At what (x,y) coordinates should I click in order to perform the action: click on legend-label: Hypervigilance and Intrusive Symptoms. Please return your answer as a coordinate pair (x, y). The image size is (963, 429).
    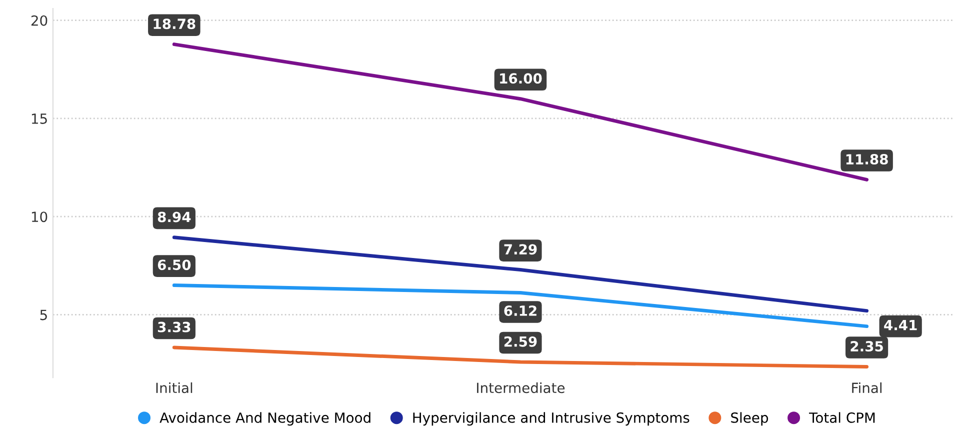
    Looking at the image, I should click on (551, 419).